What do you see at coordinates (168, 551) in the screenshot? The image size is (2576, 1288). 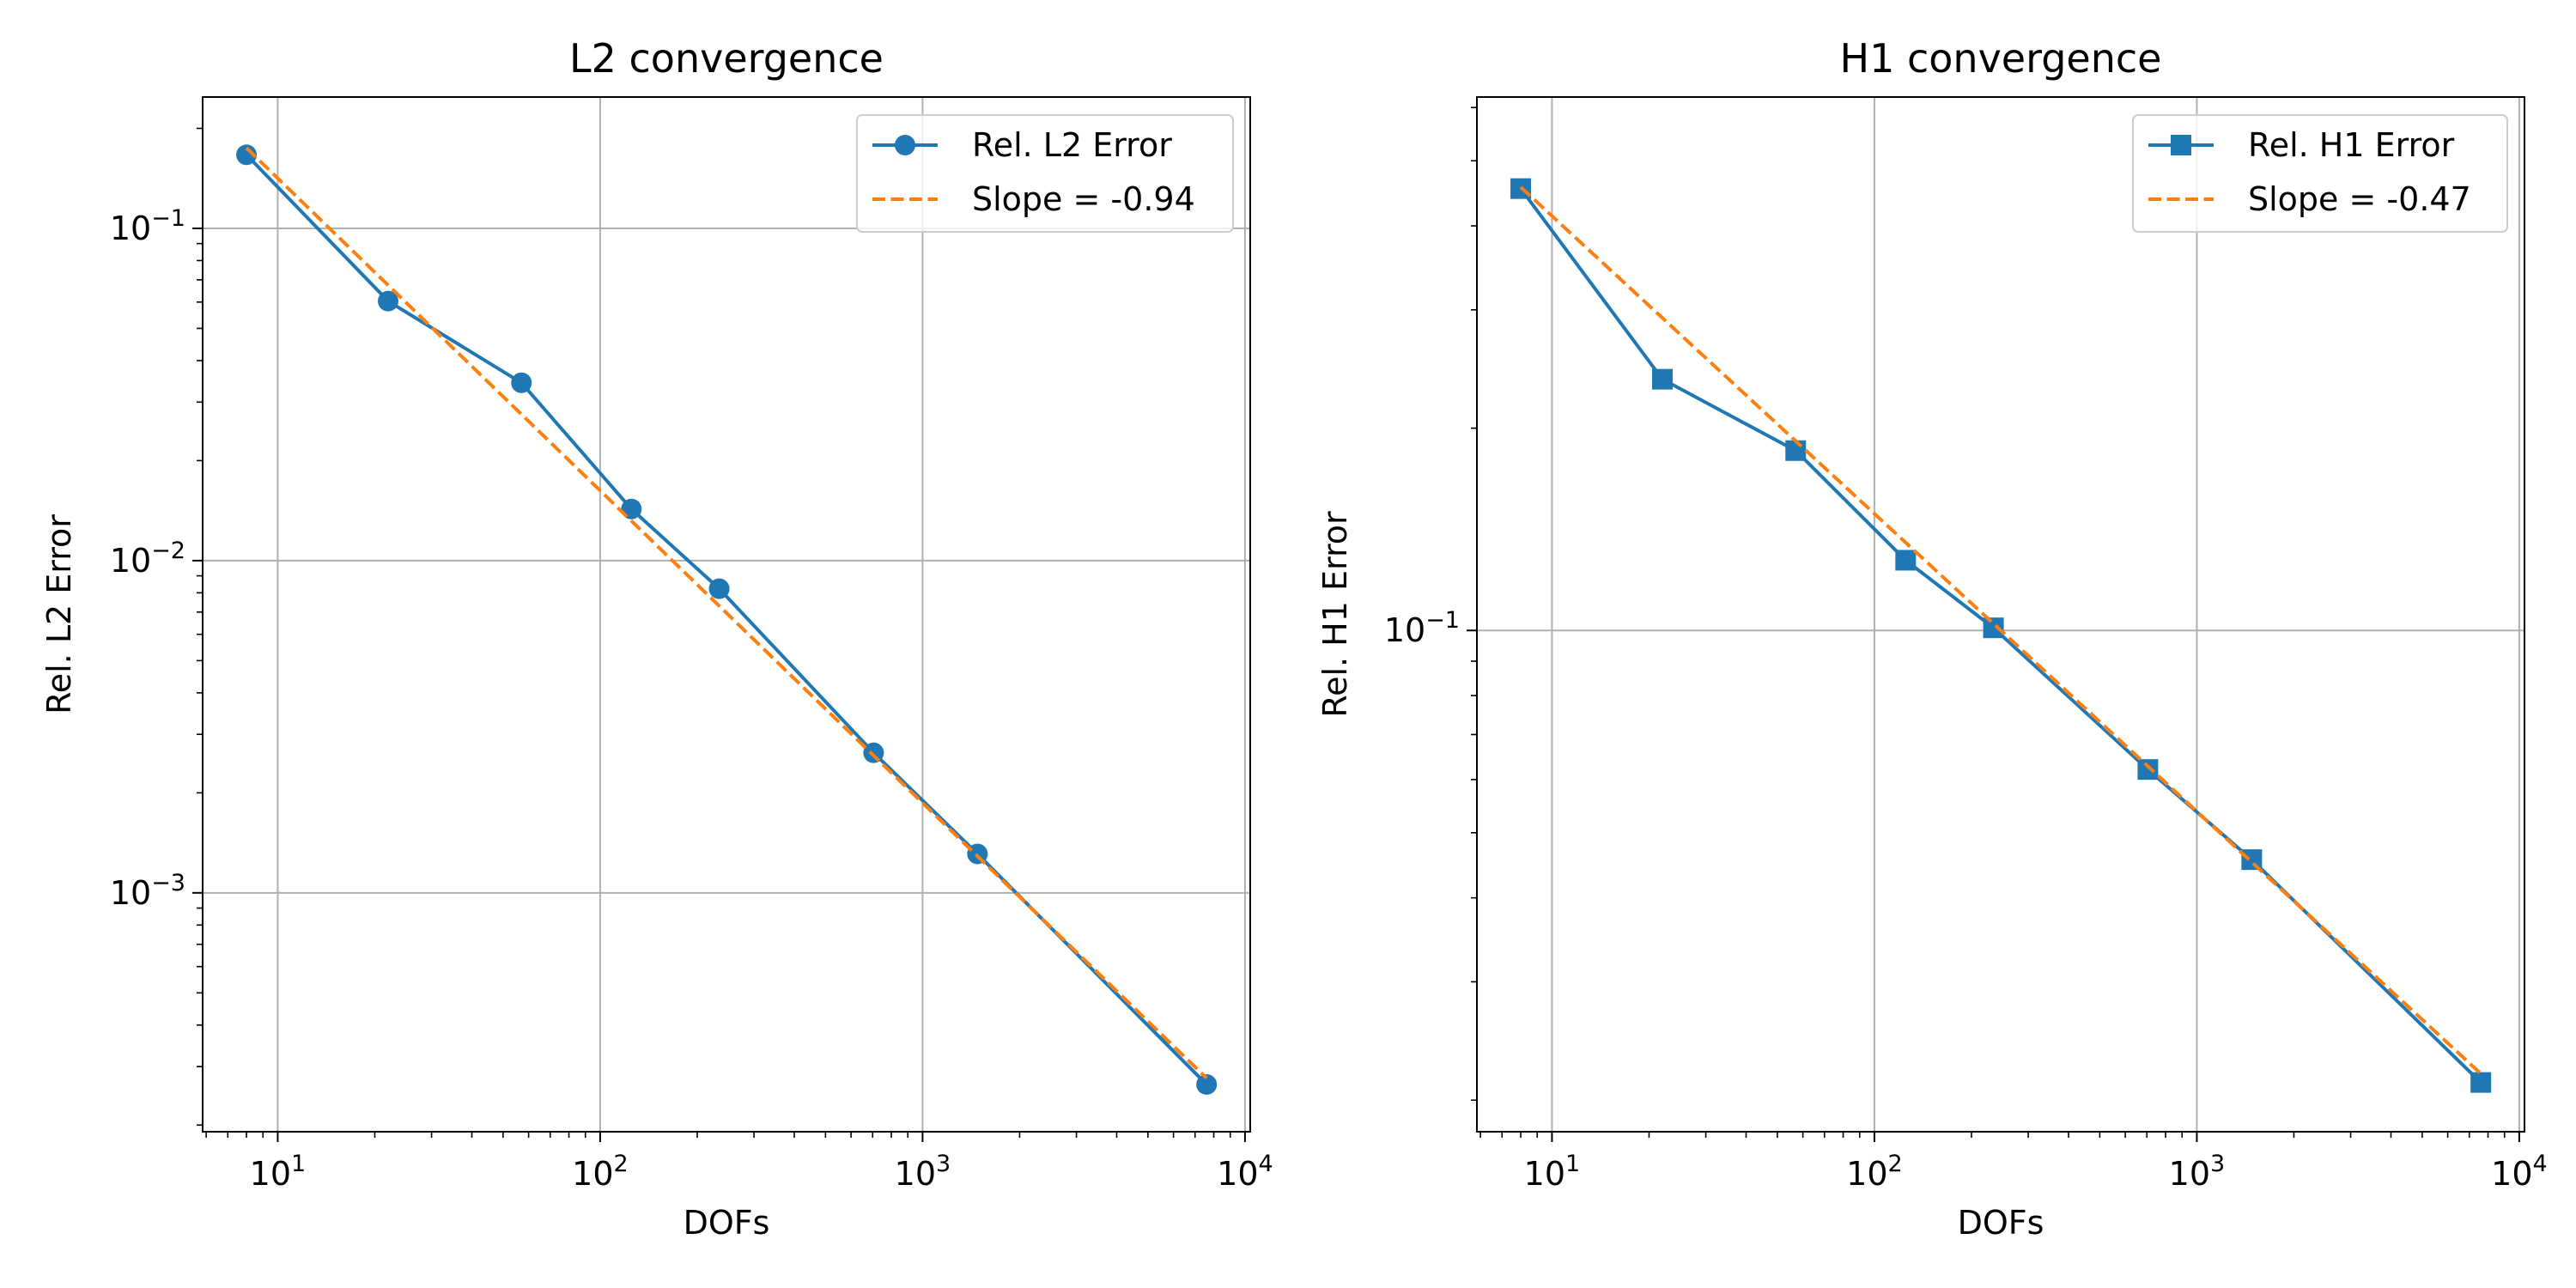 I see `tick-label-exponent: −2` at bounding box center [168, 551].